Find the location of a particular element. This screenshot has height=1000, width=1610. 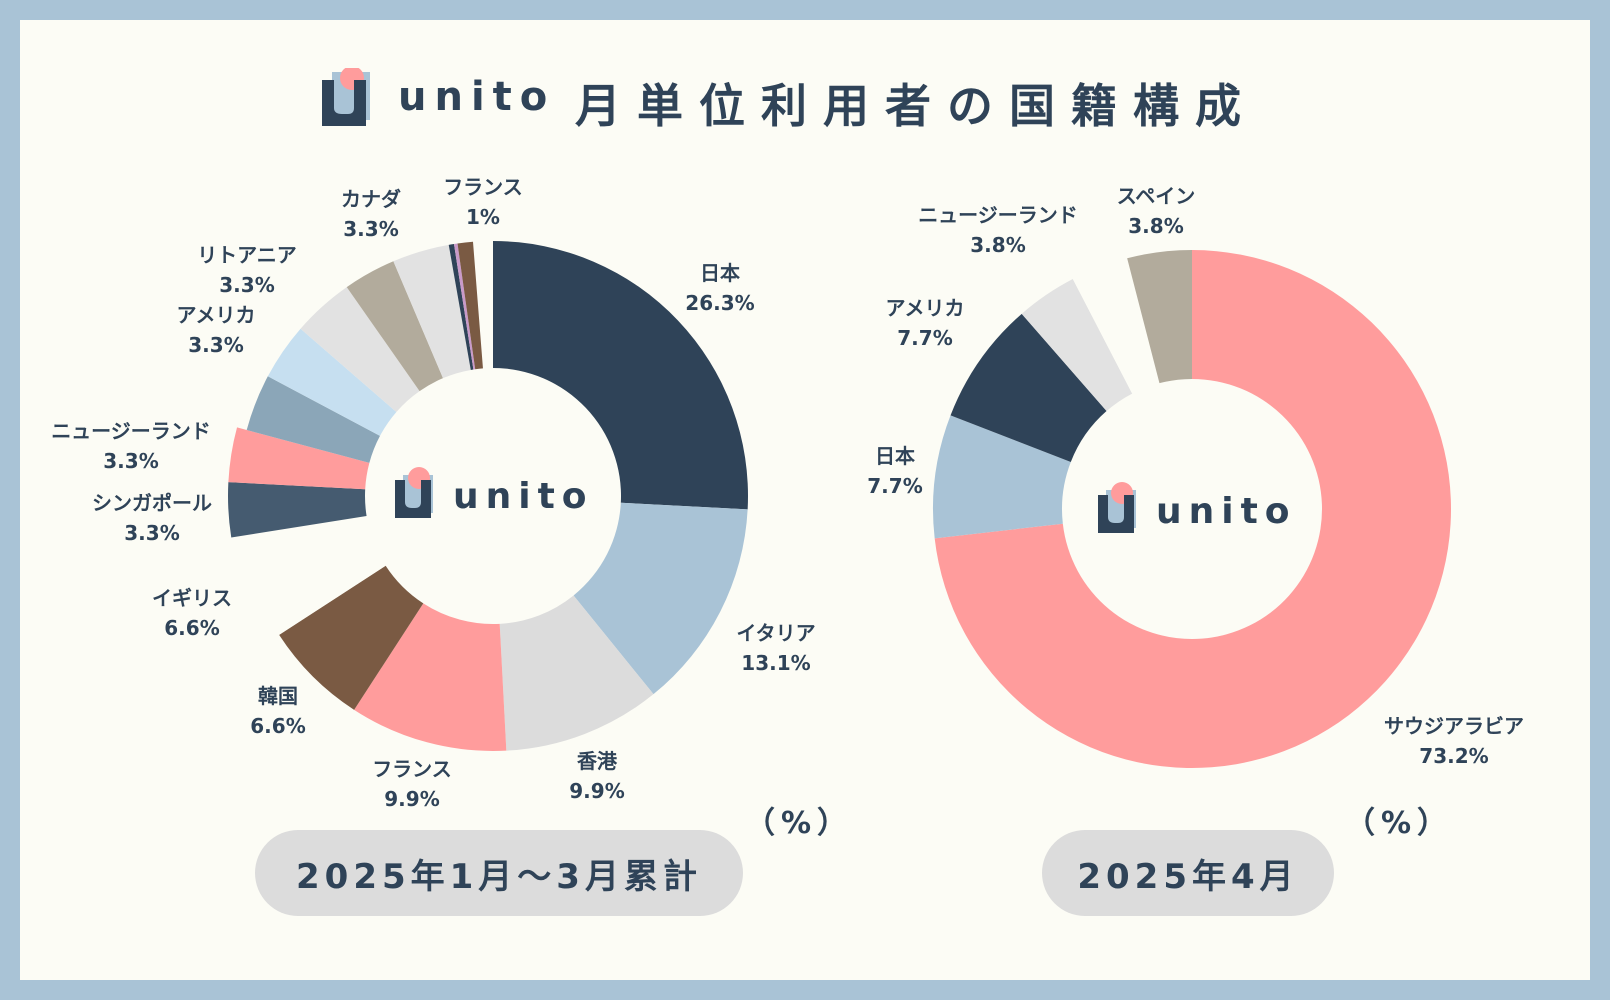

apr-label-2-name: 日本 is located at coordinates (895, 456).